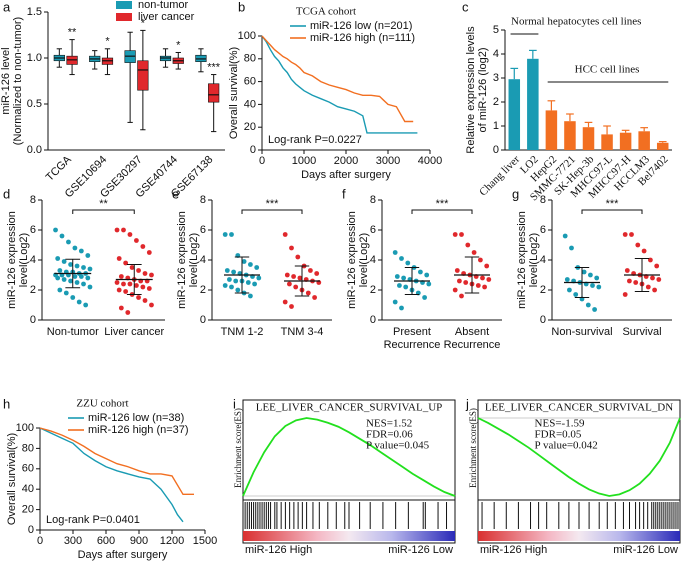  Describe the element at coordinates (234, 403) in the screenshot. I see `panel-label: i` at that location.